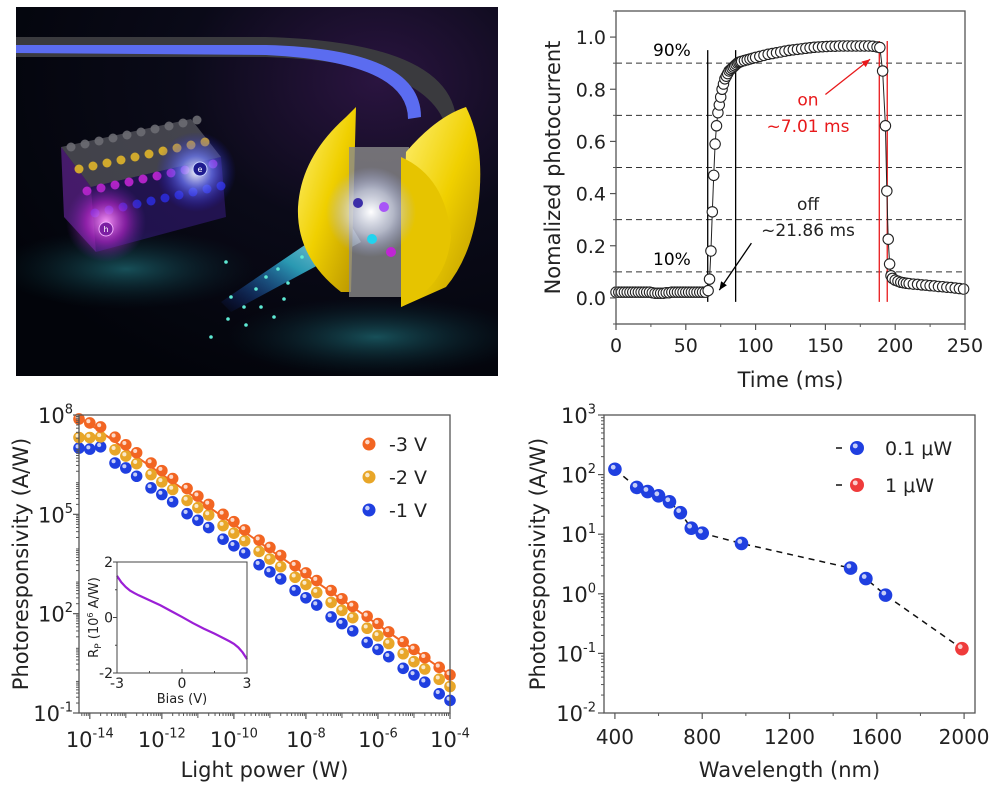 This screenshot has width=1000, height=795. What do you see at coordinates (117, 684) in the screenshot?
I see `inset-x-tick-label: -3` at bounding box center [117, 684].